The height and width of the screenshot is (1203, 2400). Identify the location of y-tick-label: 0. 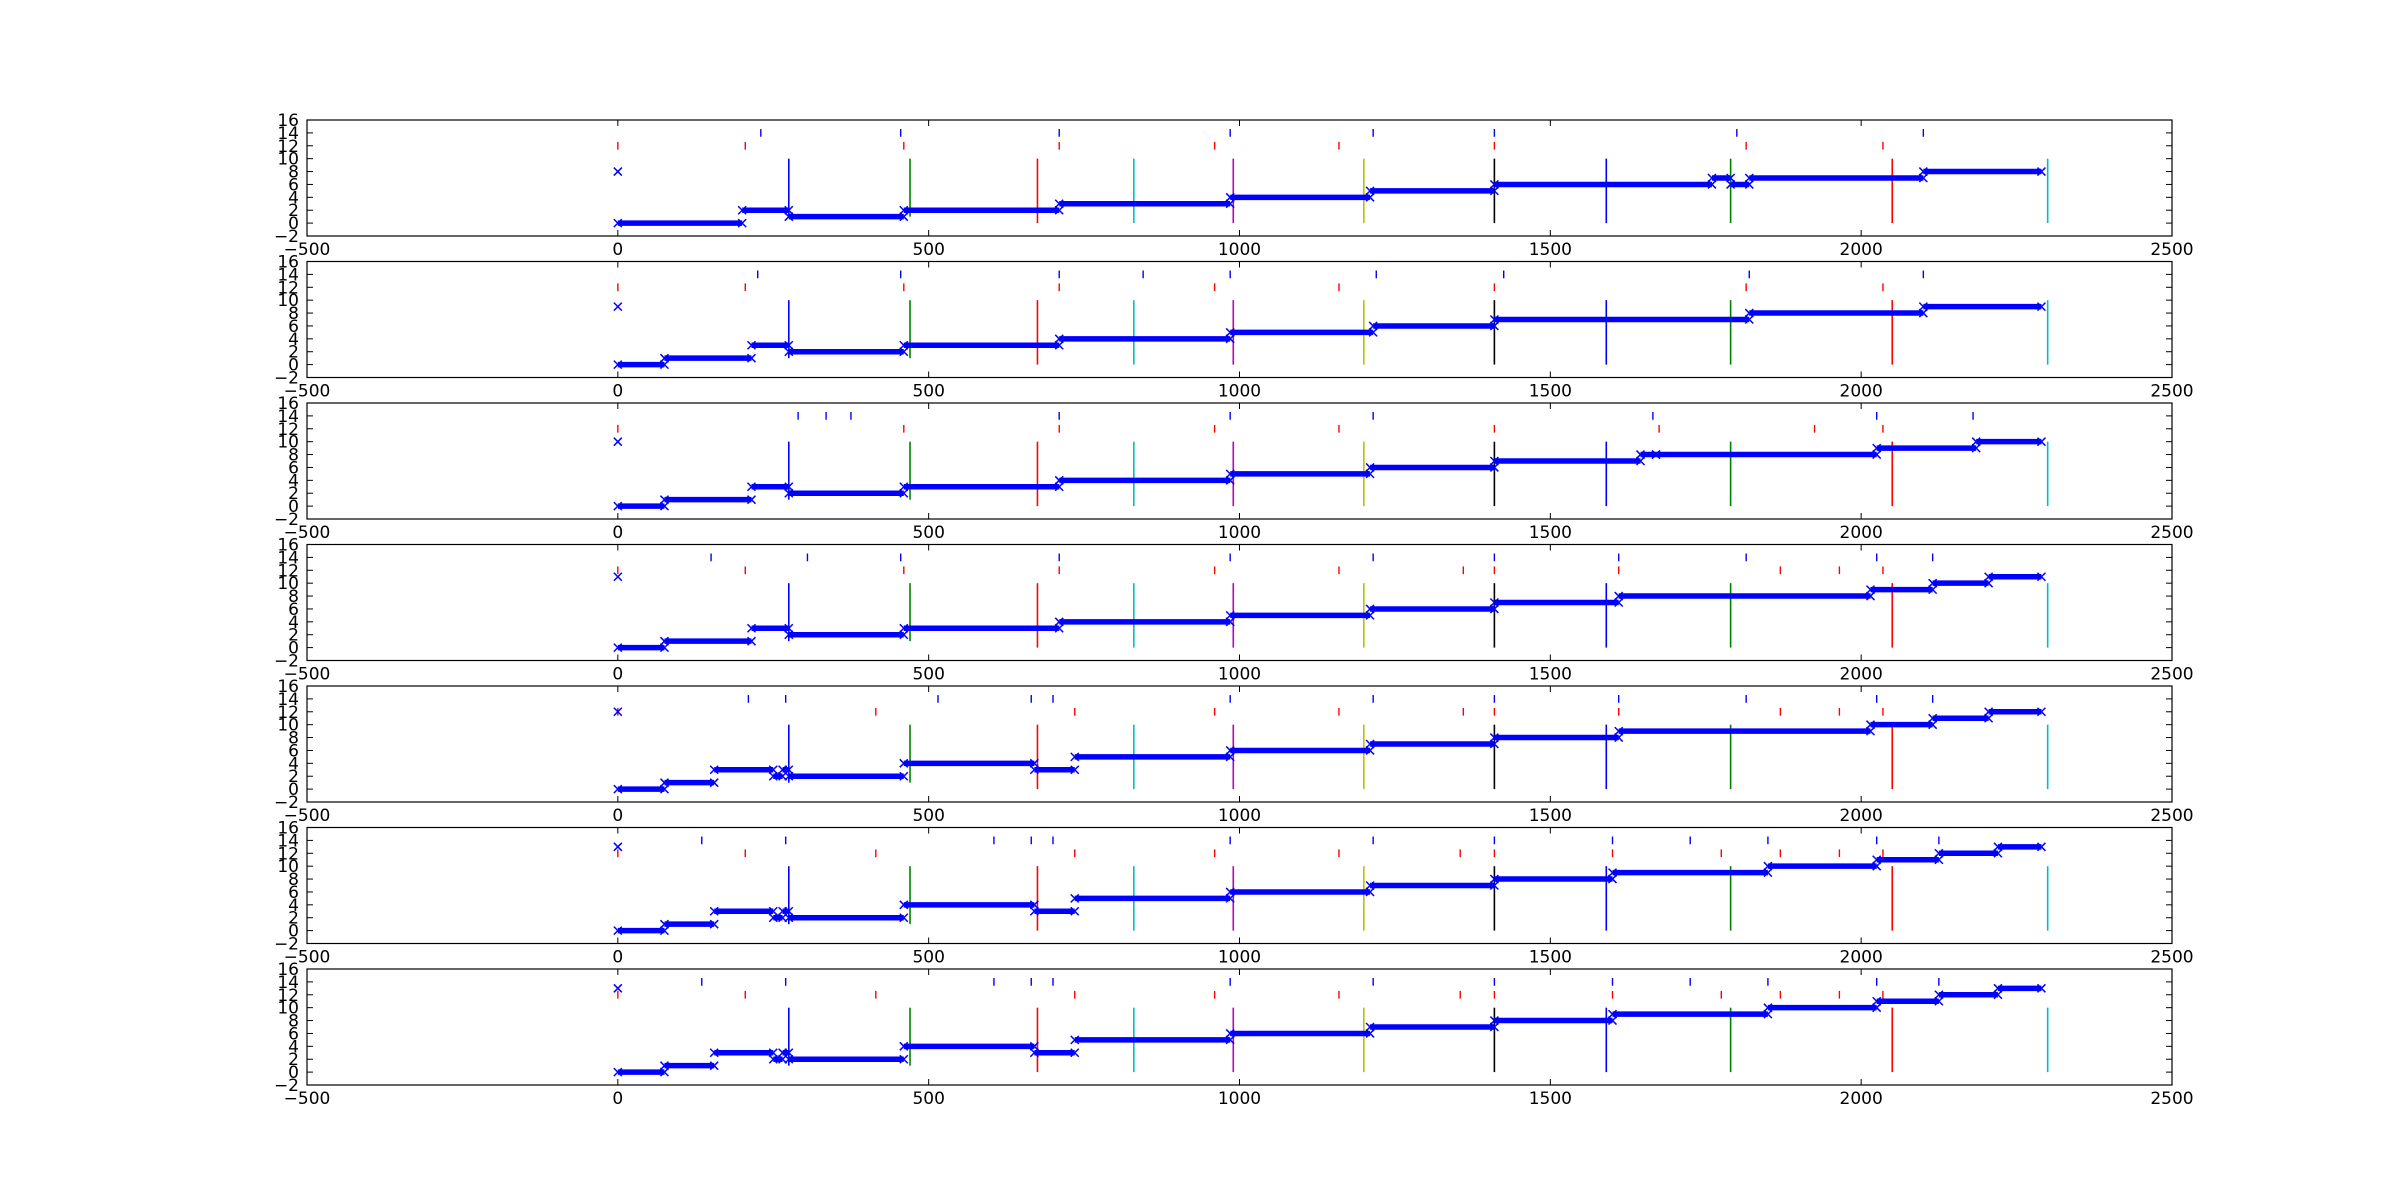
(293, 790).